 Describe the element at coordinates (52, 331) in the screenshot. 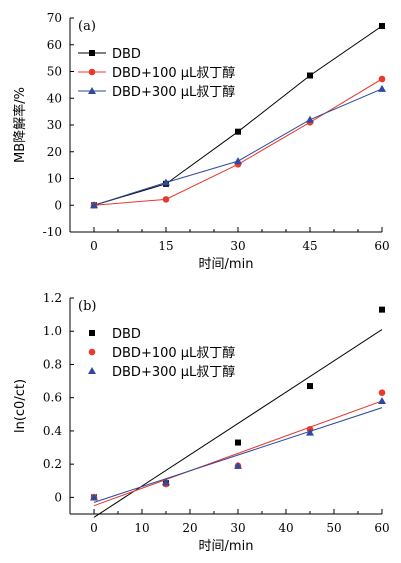

I see `y-tick-label: 1.0` at that location.